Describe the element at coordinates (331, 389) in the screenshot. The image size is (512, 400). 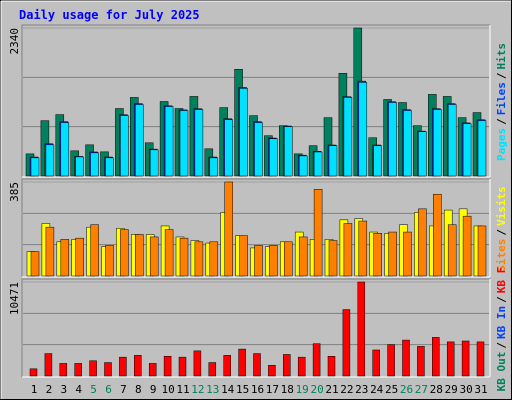
I see `x-tick-label: 21` at that location.